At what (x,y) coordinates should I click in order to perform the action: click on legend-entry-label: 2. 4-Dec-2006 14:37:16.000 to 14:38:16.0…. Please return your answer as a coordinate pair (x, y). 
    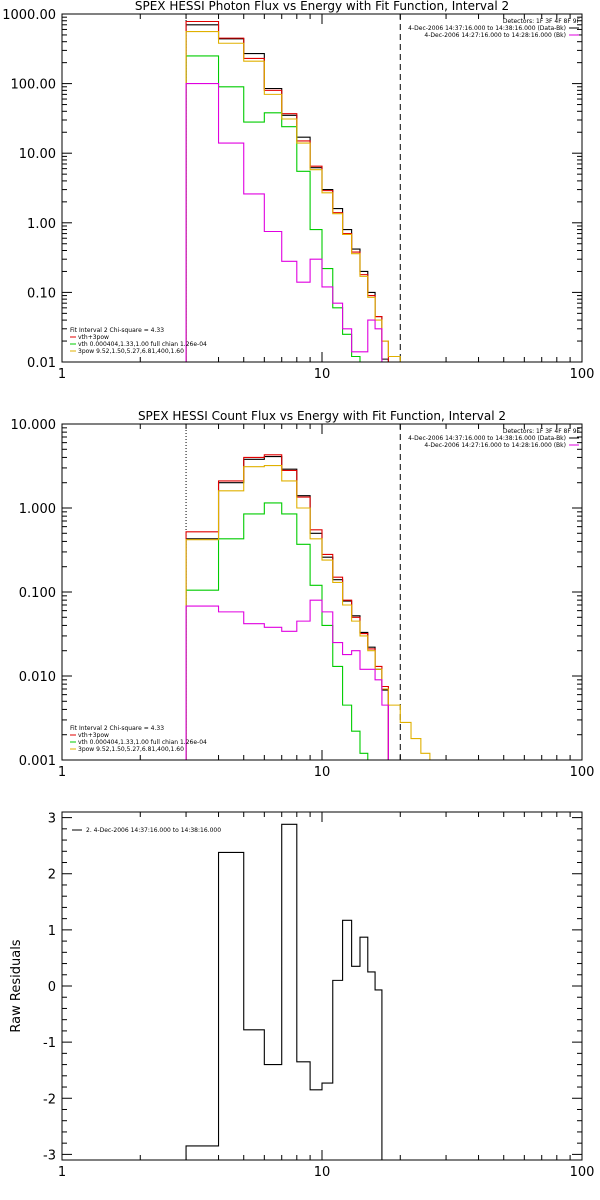
    Looking at the image, I should click on (153, 830).